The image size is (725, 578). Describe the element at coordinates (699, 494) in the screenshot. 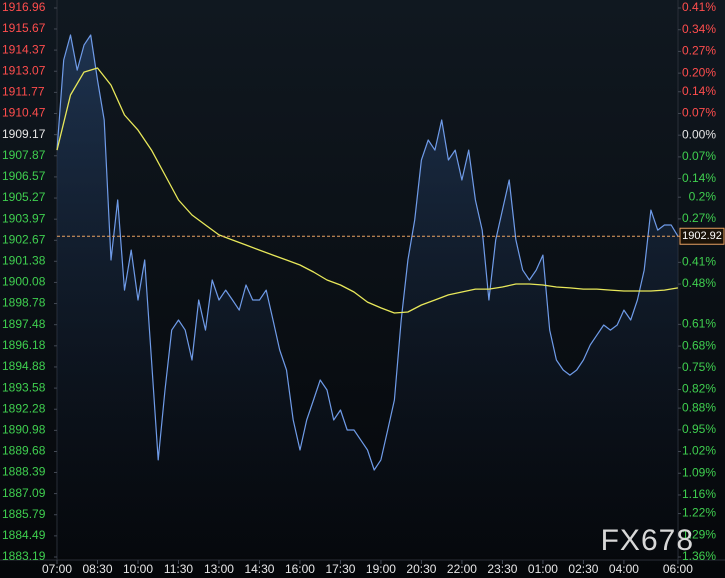

I see `y2-tick-label: 1.16%` at that location.